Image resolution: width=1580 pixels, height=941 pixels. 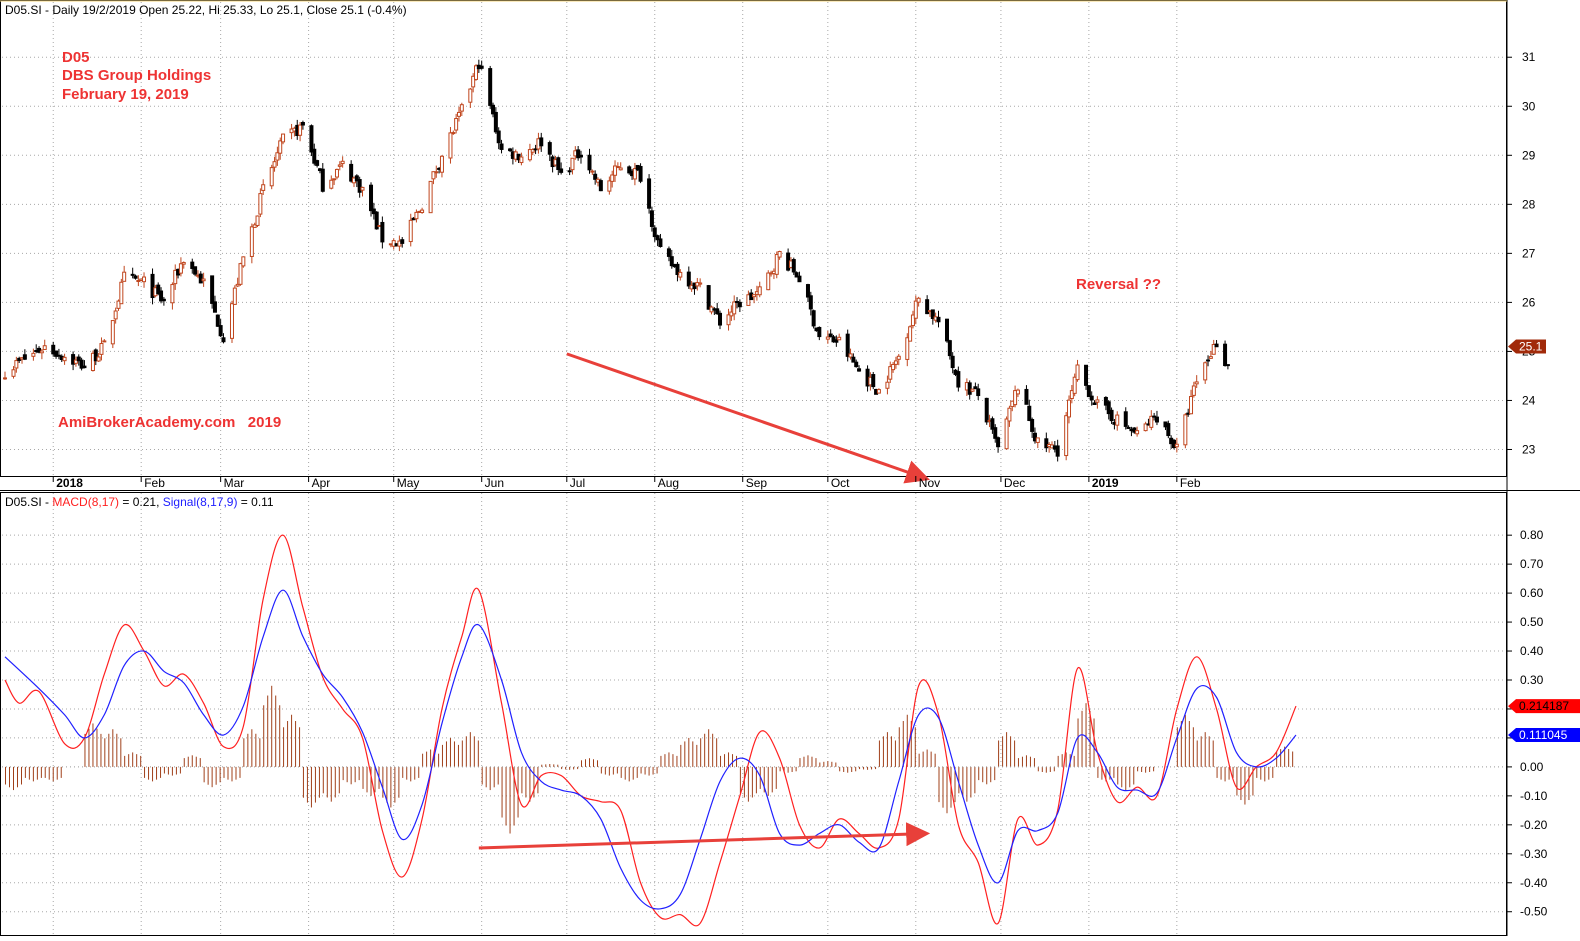 I want to click on x-tick-label: Apr, so click(x=321, y=483).